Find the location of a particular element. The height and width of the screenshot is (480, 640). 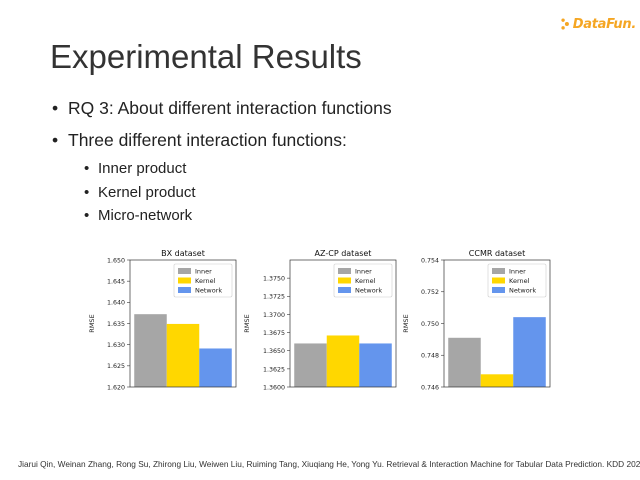

az-cp-dataset-ytick-label: 1.3600 is located at coordinates (274, 387).